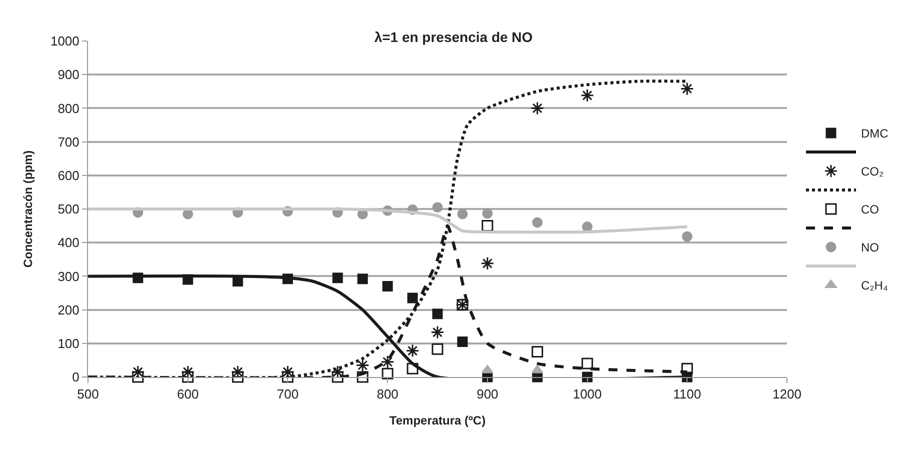 This screenshot has width=907, height=459. I want to click on y-tick-label: 800, so click(69, 108).